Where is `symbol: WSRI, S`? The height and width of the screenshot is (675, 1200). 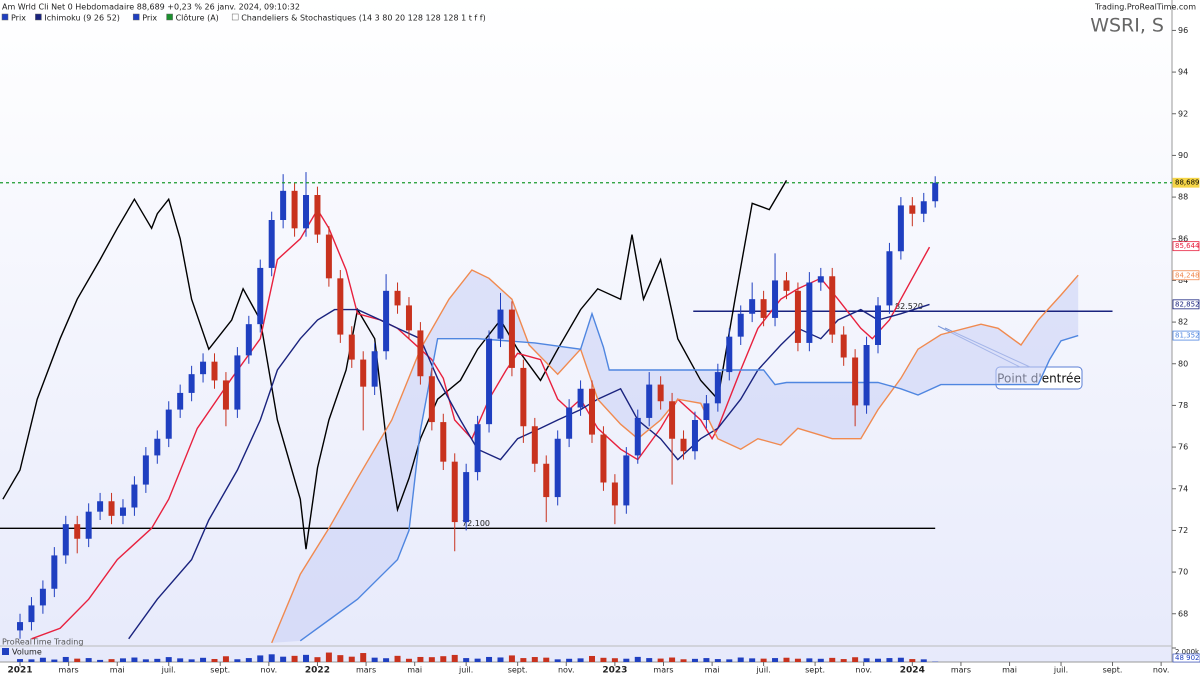
symbol: WSRI, S is located at coordinates (1127, 26).